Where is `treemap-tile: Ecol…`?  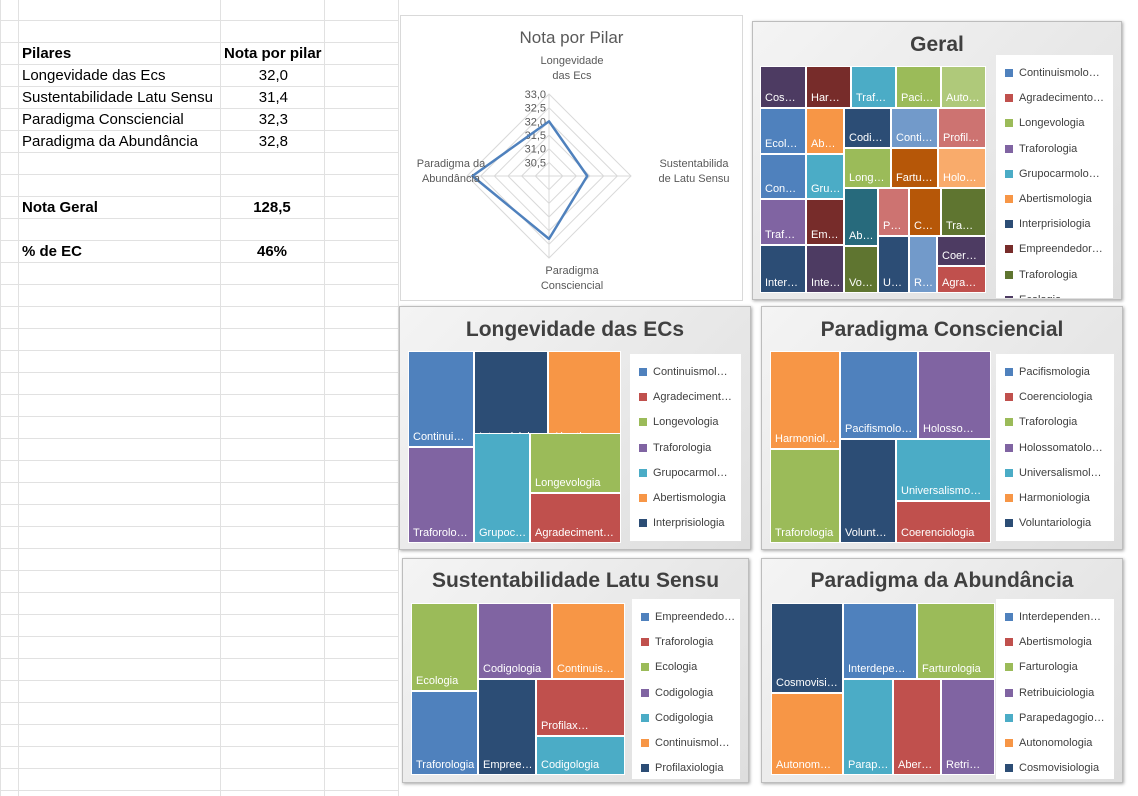 treemap-tile: Ecol… is located at coordinates (783, 131).